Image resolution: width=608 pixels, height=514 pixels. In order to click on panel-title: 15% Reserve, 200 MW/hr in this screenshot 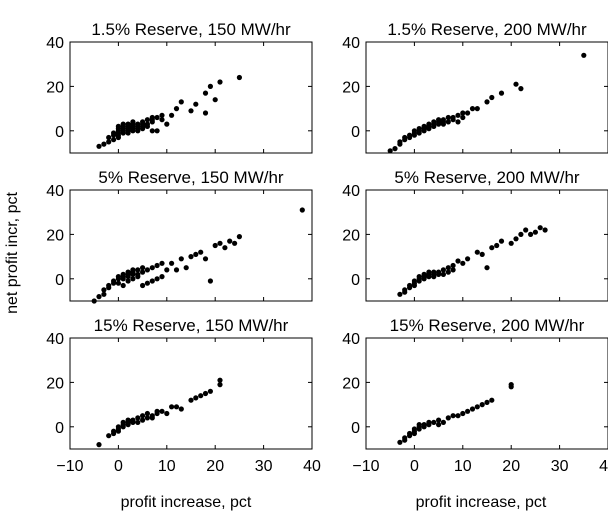, I will do `click(487, 325)`.